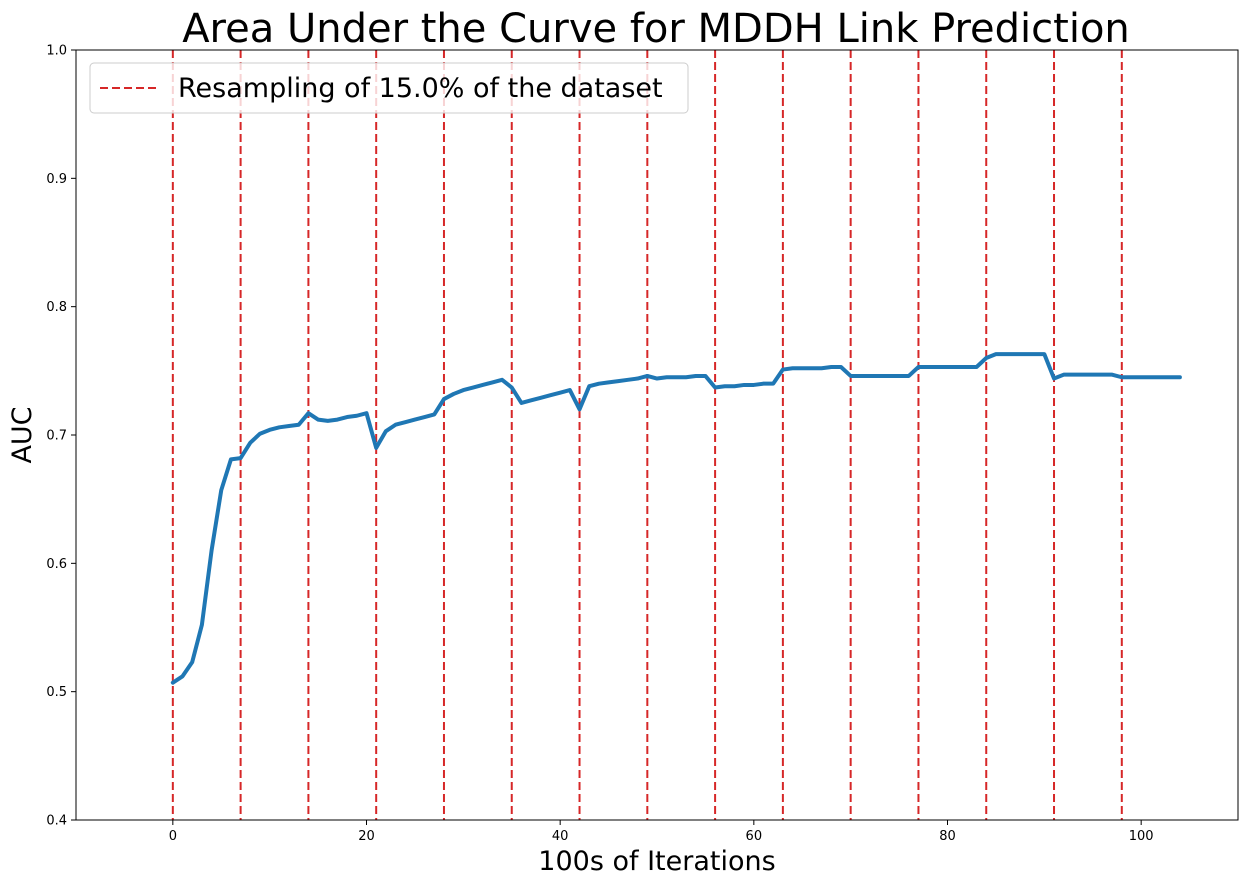  I want to click on y-tick-label: 0.8, so click(56, 307).